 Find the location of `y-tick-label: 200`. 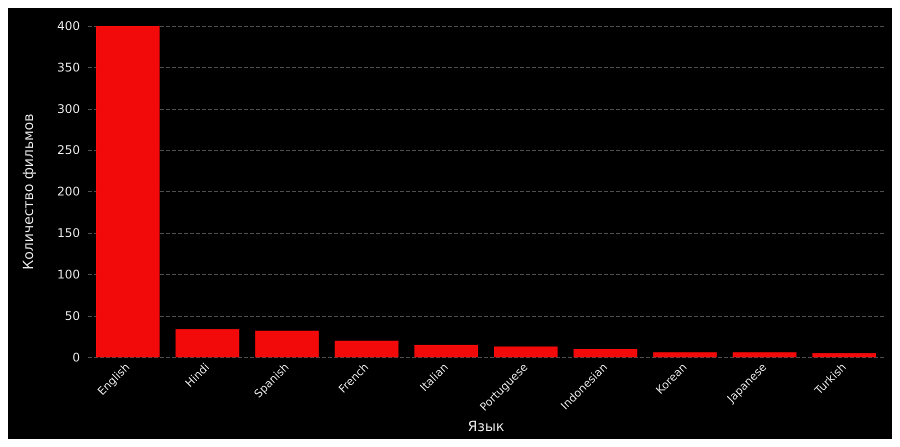

y-tick-label: 200 is located at coordinates (68, 191).